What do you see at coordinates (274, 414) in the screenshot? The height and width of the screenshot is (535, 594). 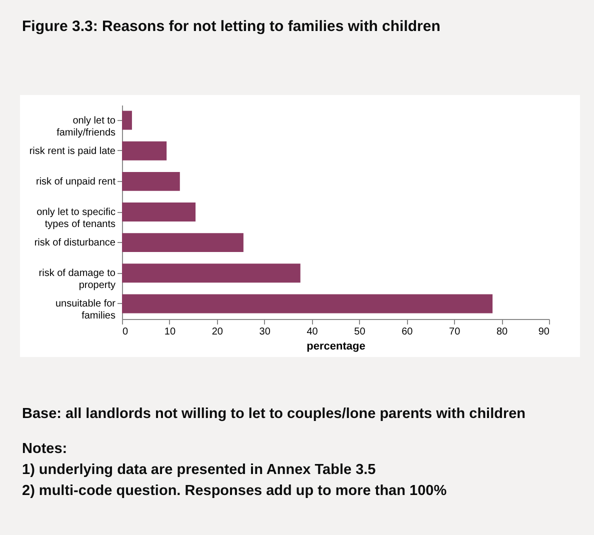 I see `text: Base: all landlords not willing to let to couples/lone parents with children` at bounding box center [274, 414].